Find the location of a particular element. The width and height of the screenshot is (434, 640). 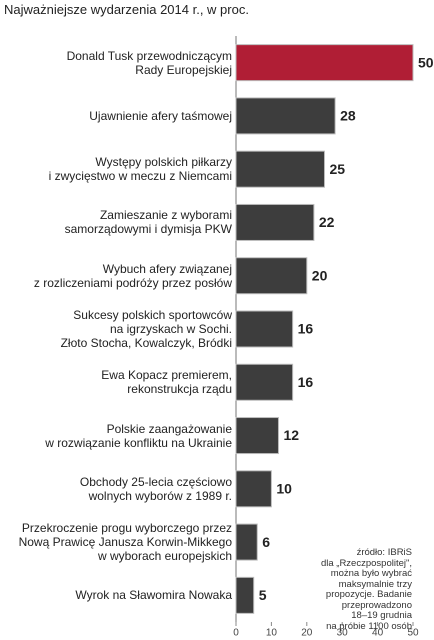

x-tick-label: 50 is located at coordinates (413, 633).